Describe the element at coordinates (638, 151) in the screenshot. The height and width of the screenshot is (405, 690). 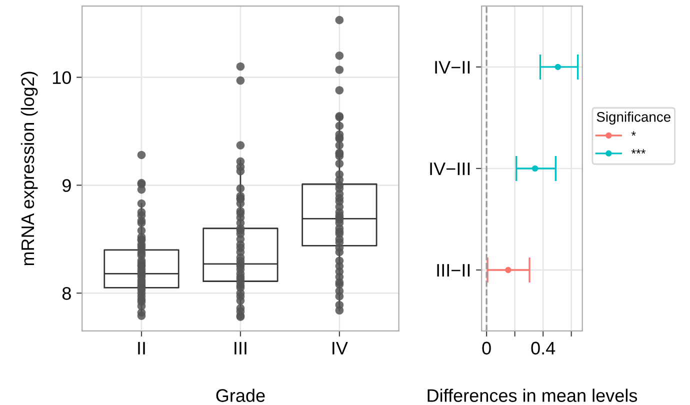
I see `legend-label: ***` at that location.